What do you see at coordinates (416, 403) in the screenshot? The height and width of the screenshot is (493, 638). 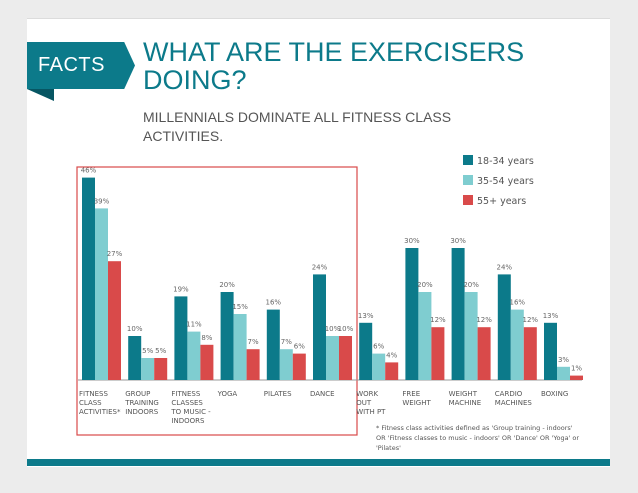 I see `category-label-8-line-2: WEIGHT` at bounding box center [416, 403].